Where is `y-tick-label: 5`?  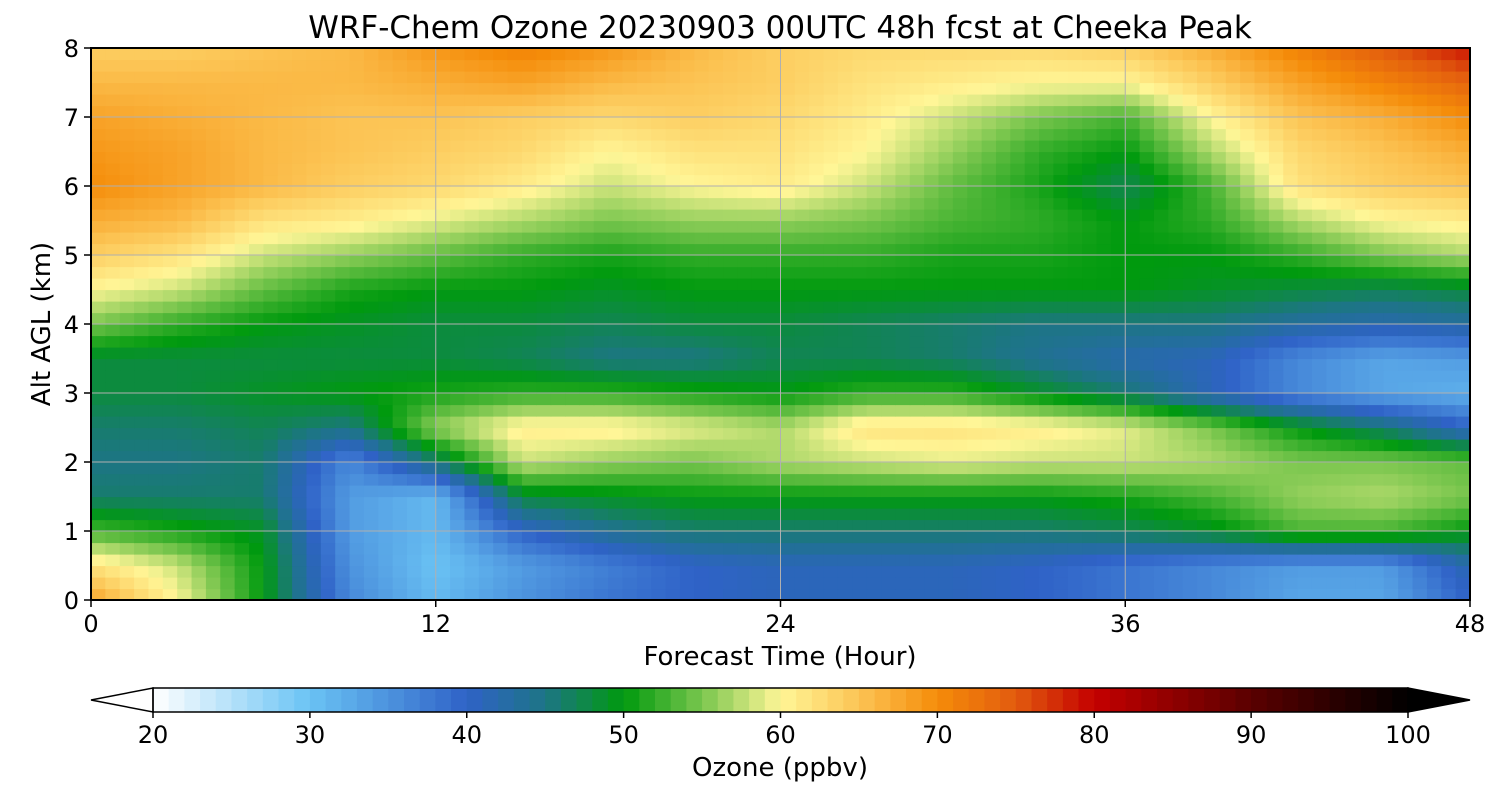 y-tick-label: 5 is located at coordinates (71, 256).